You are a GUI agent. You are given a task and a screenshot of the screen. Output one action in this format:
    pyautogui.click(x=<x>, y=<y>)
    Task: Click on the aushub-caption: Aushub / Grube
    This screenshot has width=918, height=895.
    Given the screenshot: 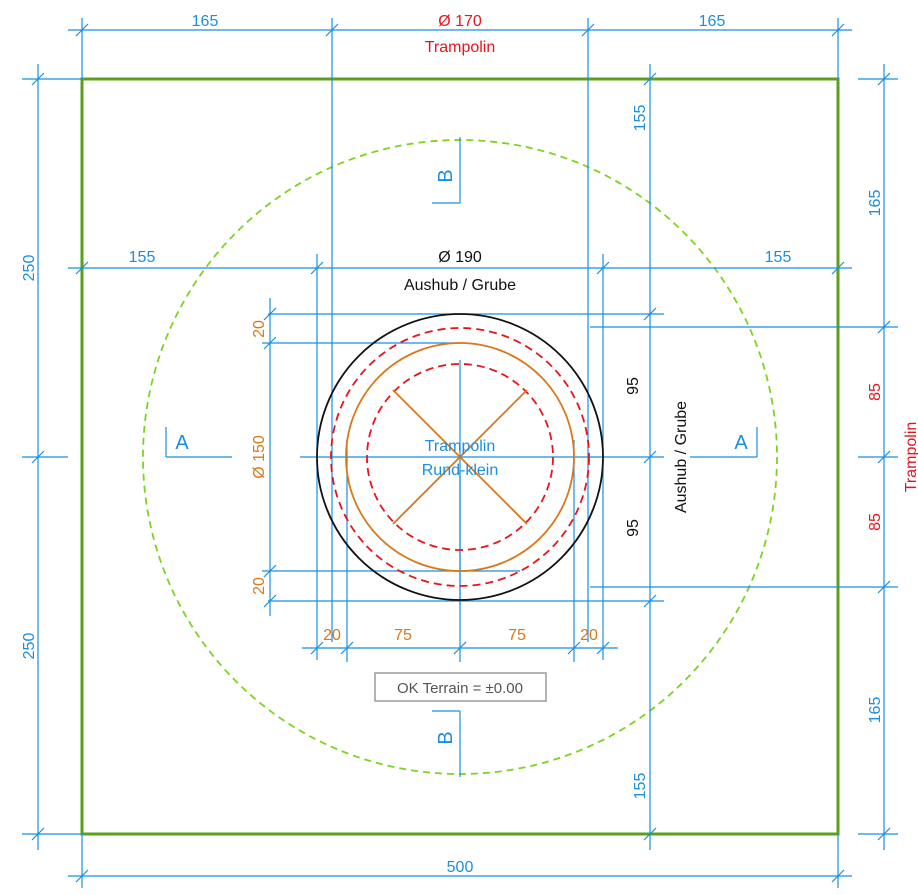 What is the action you would take?
    pyautogui.click(x=460, y=285)
    